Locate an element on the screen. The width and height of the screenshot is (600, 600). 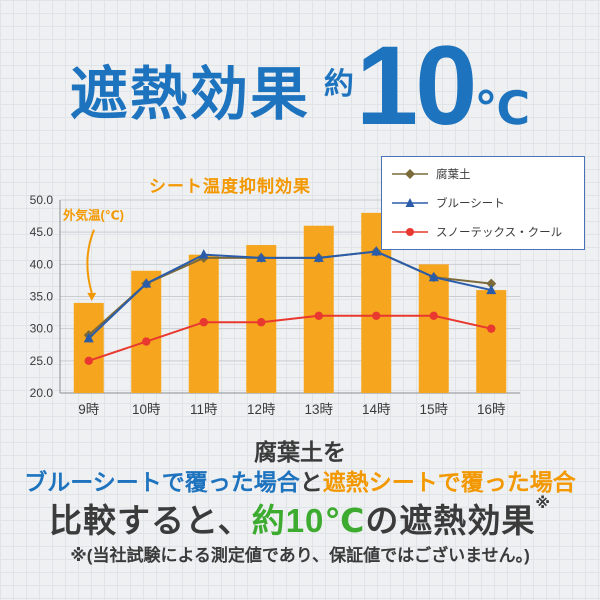
svg-text: 50.0 is located at coordinates (42, 200).